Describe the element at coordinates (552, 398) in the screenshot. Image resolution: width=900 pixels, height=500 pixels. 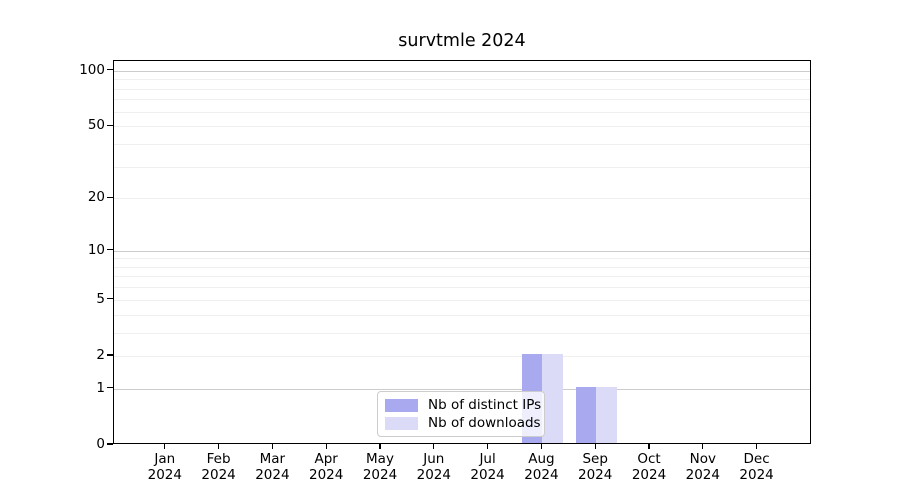
I see `bar-aug-downloads` at that location.